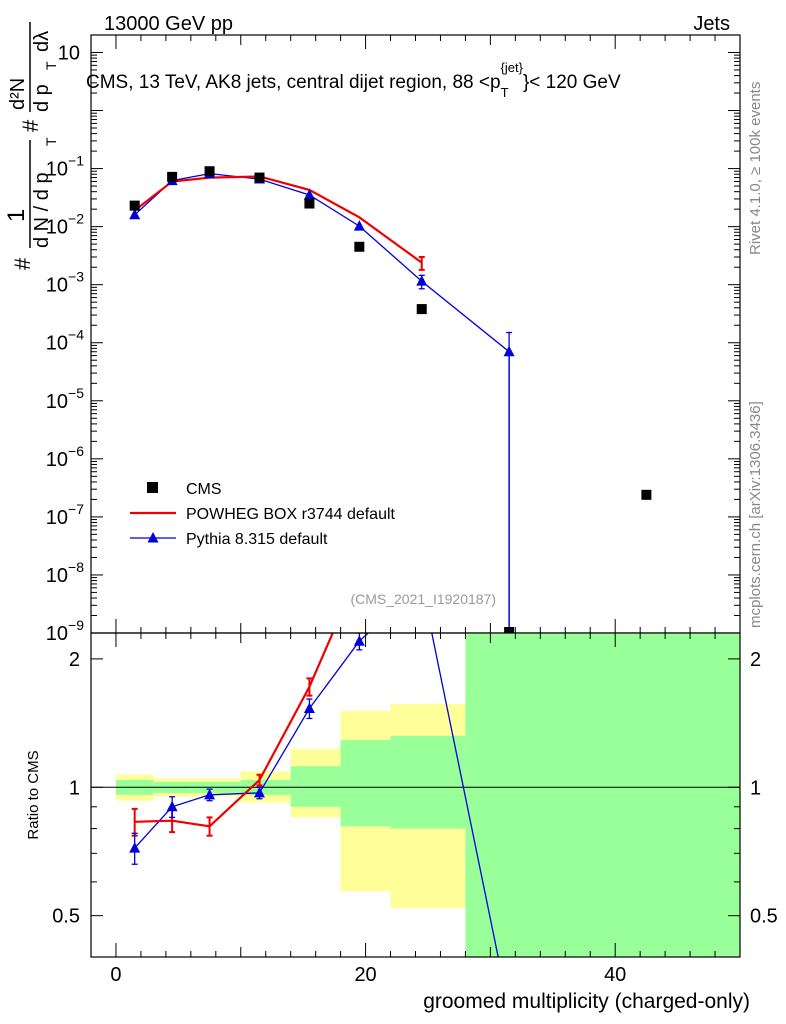 The image size is (786, 1024). What do you see at coordinates (66, 917) in the screenshot?
I see `ratio-y-tick-label: 0.5` at bounding box center [66, 917].